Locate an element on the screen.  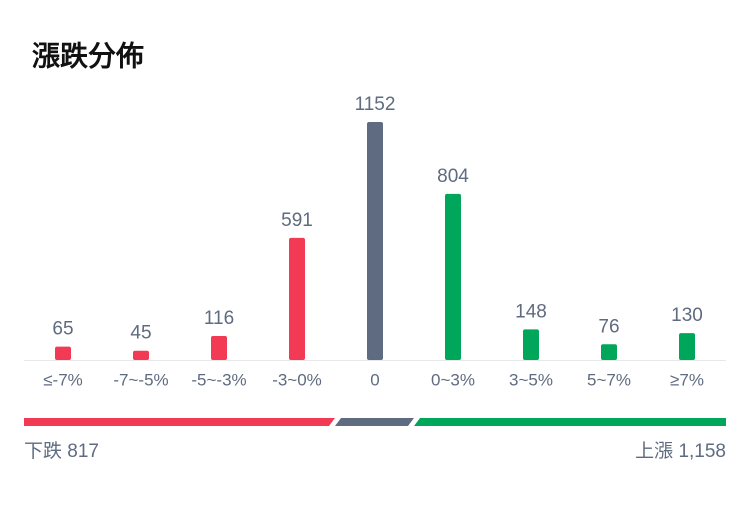
chart-title: 漲跌分佈 is located at coordinates (88, 55).